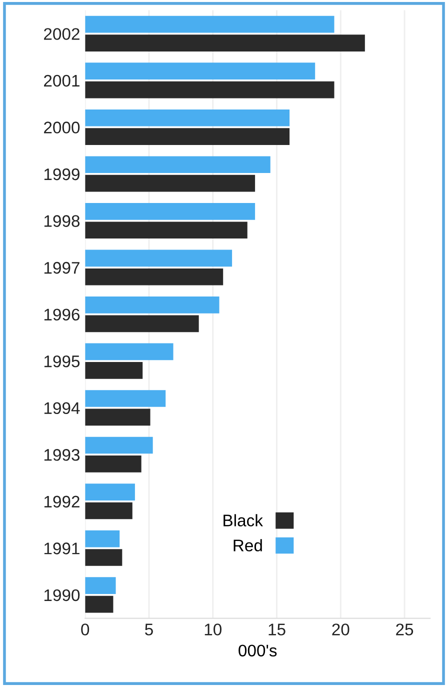 The width and height of the screenshot is (448, 687). Describe the element at coordinates (213, 630) in the screenshot. I see `x-tick-label: 10` at that location.